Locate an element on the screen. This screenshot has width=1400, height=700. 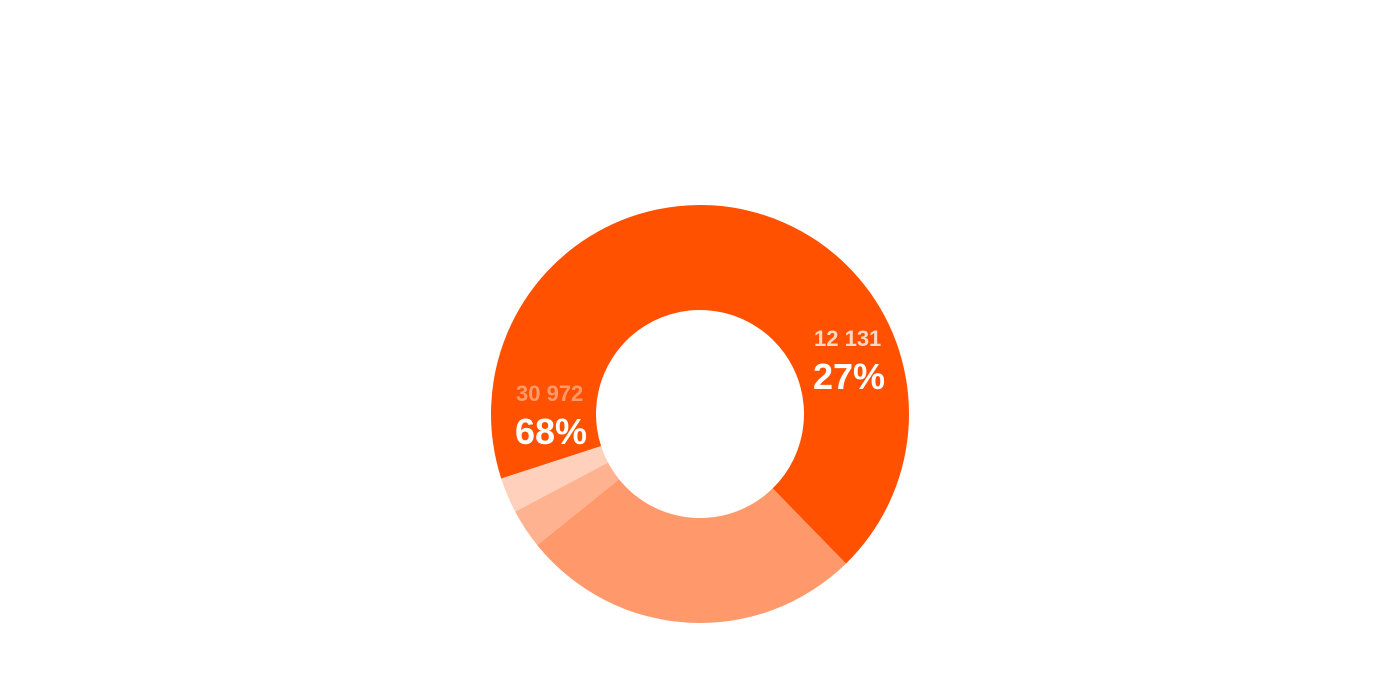
slice-value-label-1: 12 131 is located at coordinates (847, 338).